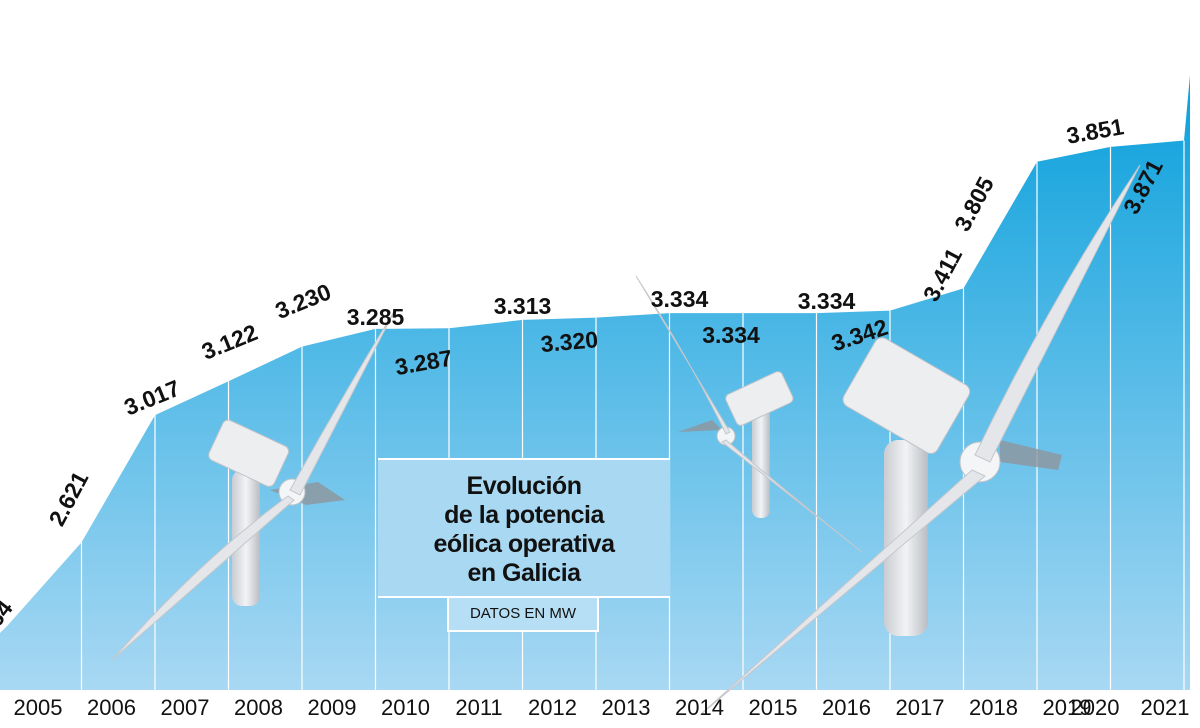 Image resolution: width=1200 pixels, height=728 pixels. What do you see at coordinates (1095, 131) in the screenshot?
I see `value-label: 3.851` at bounding box center [1095, 131].